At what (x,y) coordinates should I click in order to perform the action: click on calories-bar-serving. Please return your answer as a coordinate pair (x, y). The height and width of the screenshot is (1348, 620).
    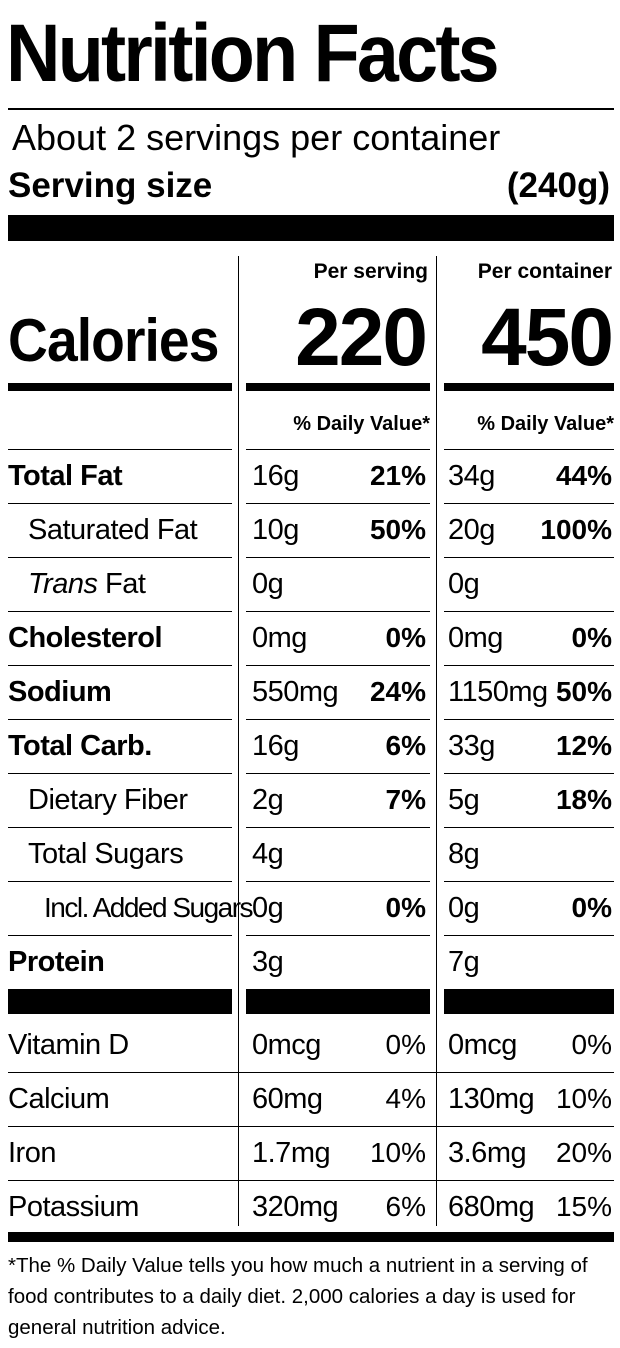
    Looking at the image, I should click on (338, 387).